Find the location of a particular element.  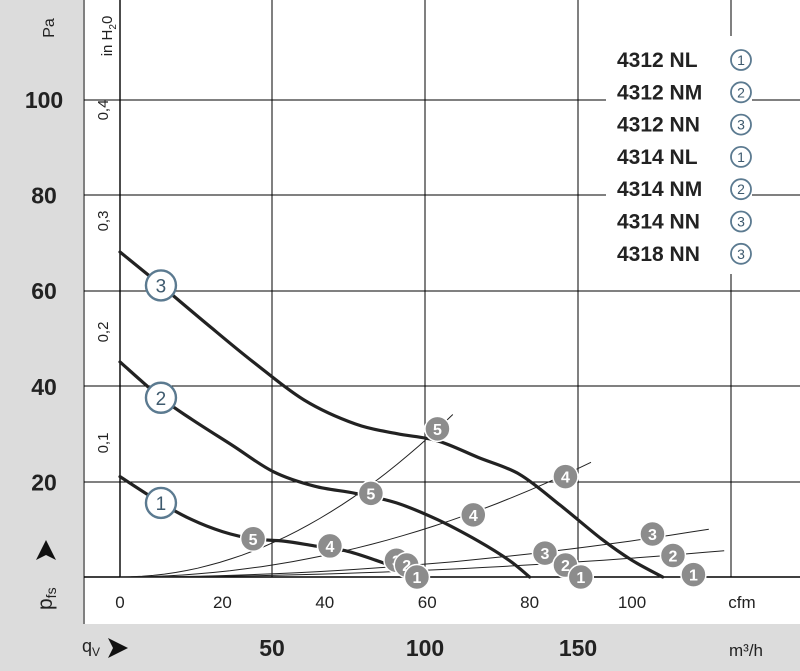

x-tick-label-cfm: 100 is located at coordinates (632, 602).